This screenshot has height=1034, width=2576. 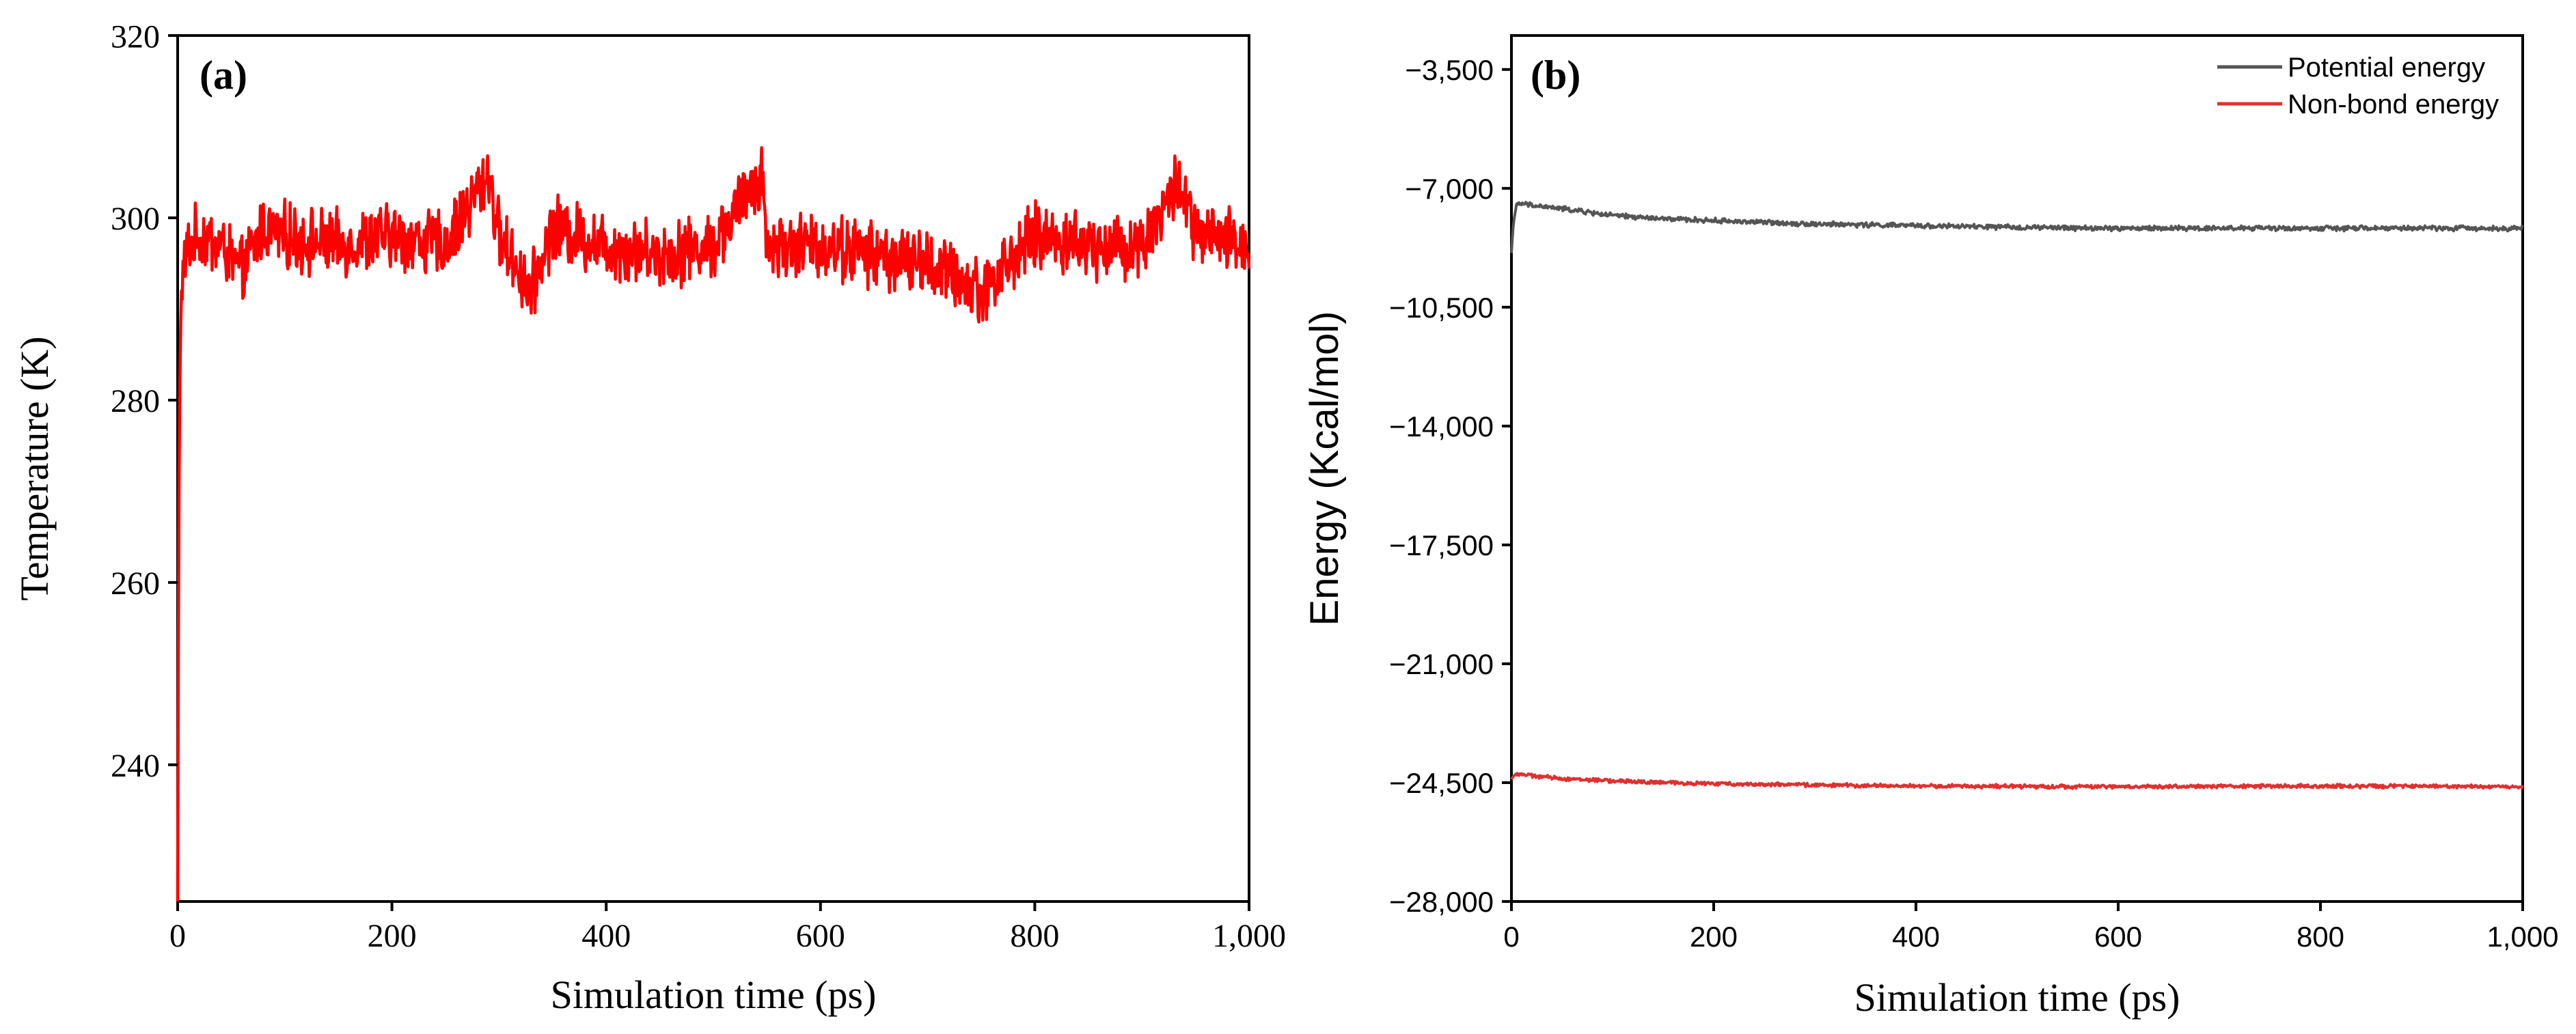 What do you see at coordinates (1511, 937) in the screenshot?
I see `x-tick-label-energy-0: 0` at bounding box center [1511, 937].